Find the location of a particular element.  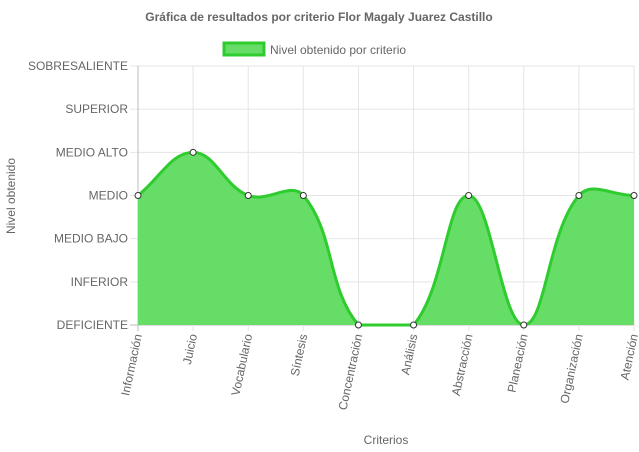

x-tick-label: Abstracción is located at coordinates (462, 365).